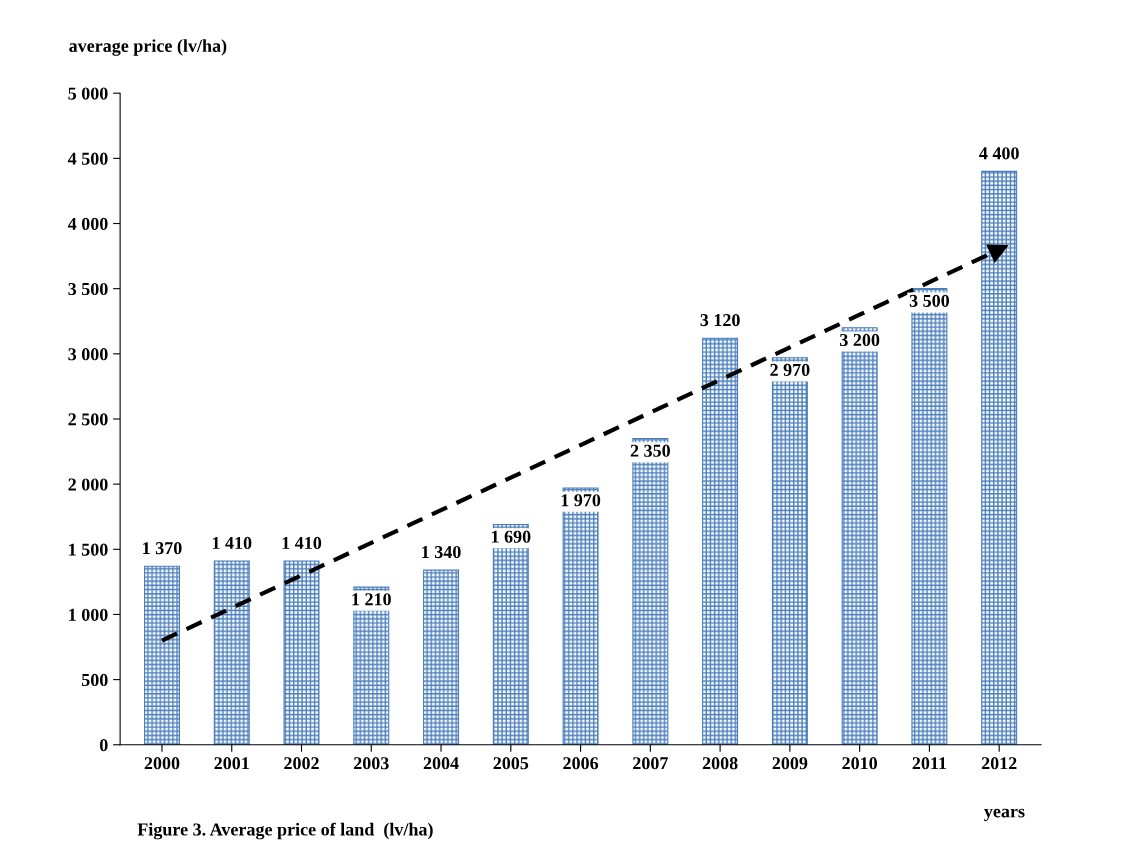 The height and width of the screenshot is (863, 1144). I want to click on x-tick-label: 2012, so click(999, 763).